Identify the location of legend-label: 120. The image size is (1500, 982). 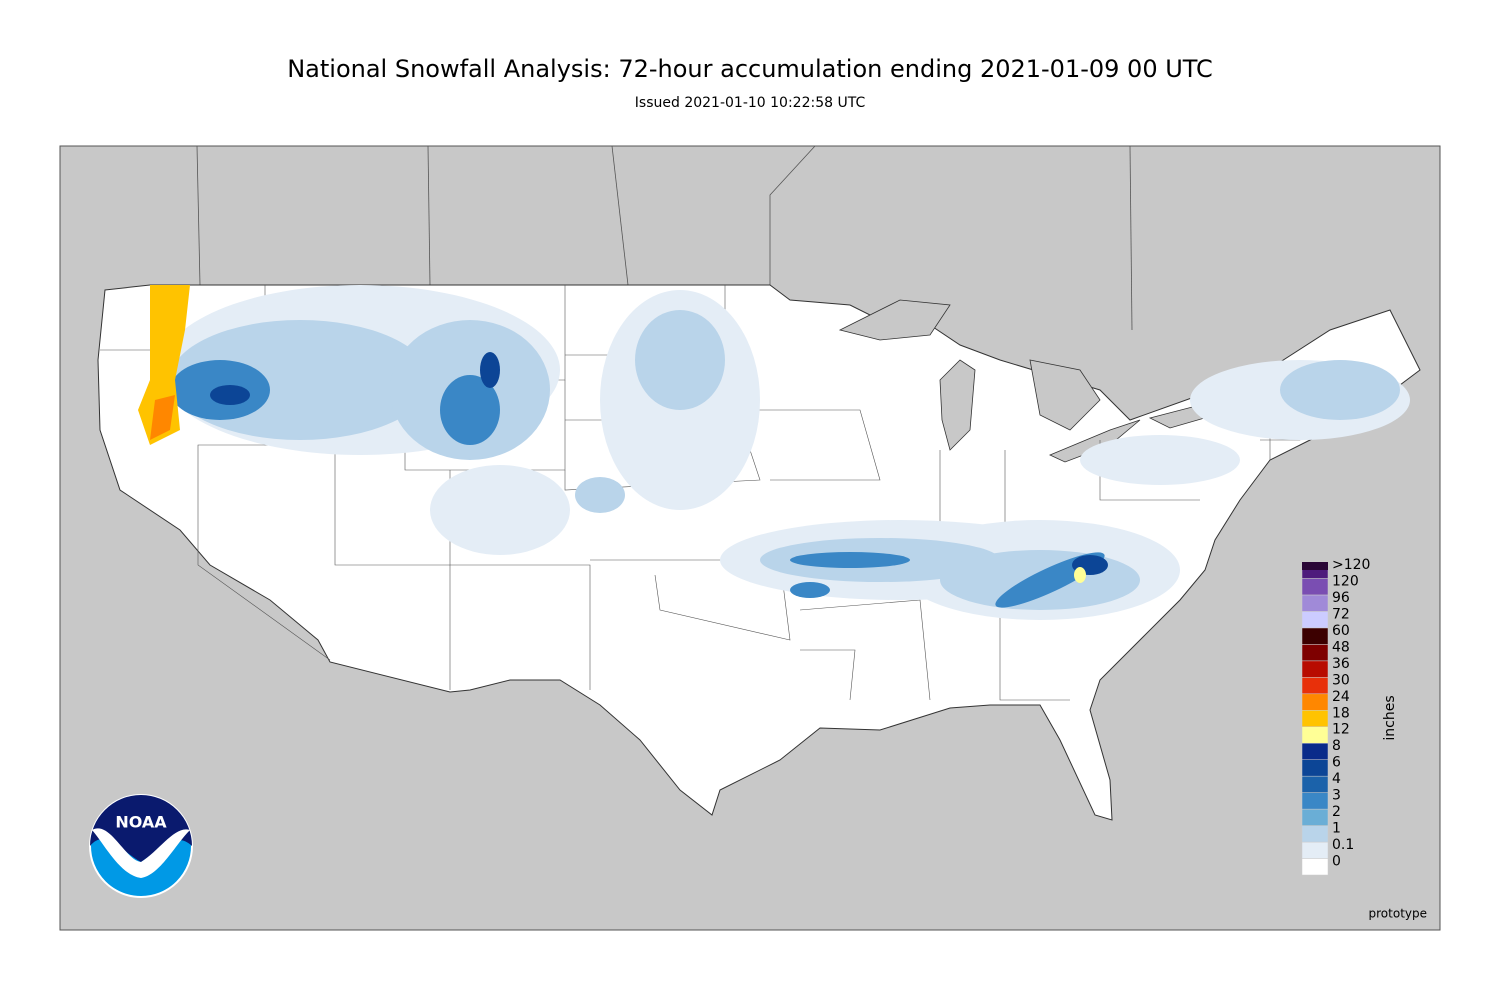
(1345, 581).